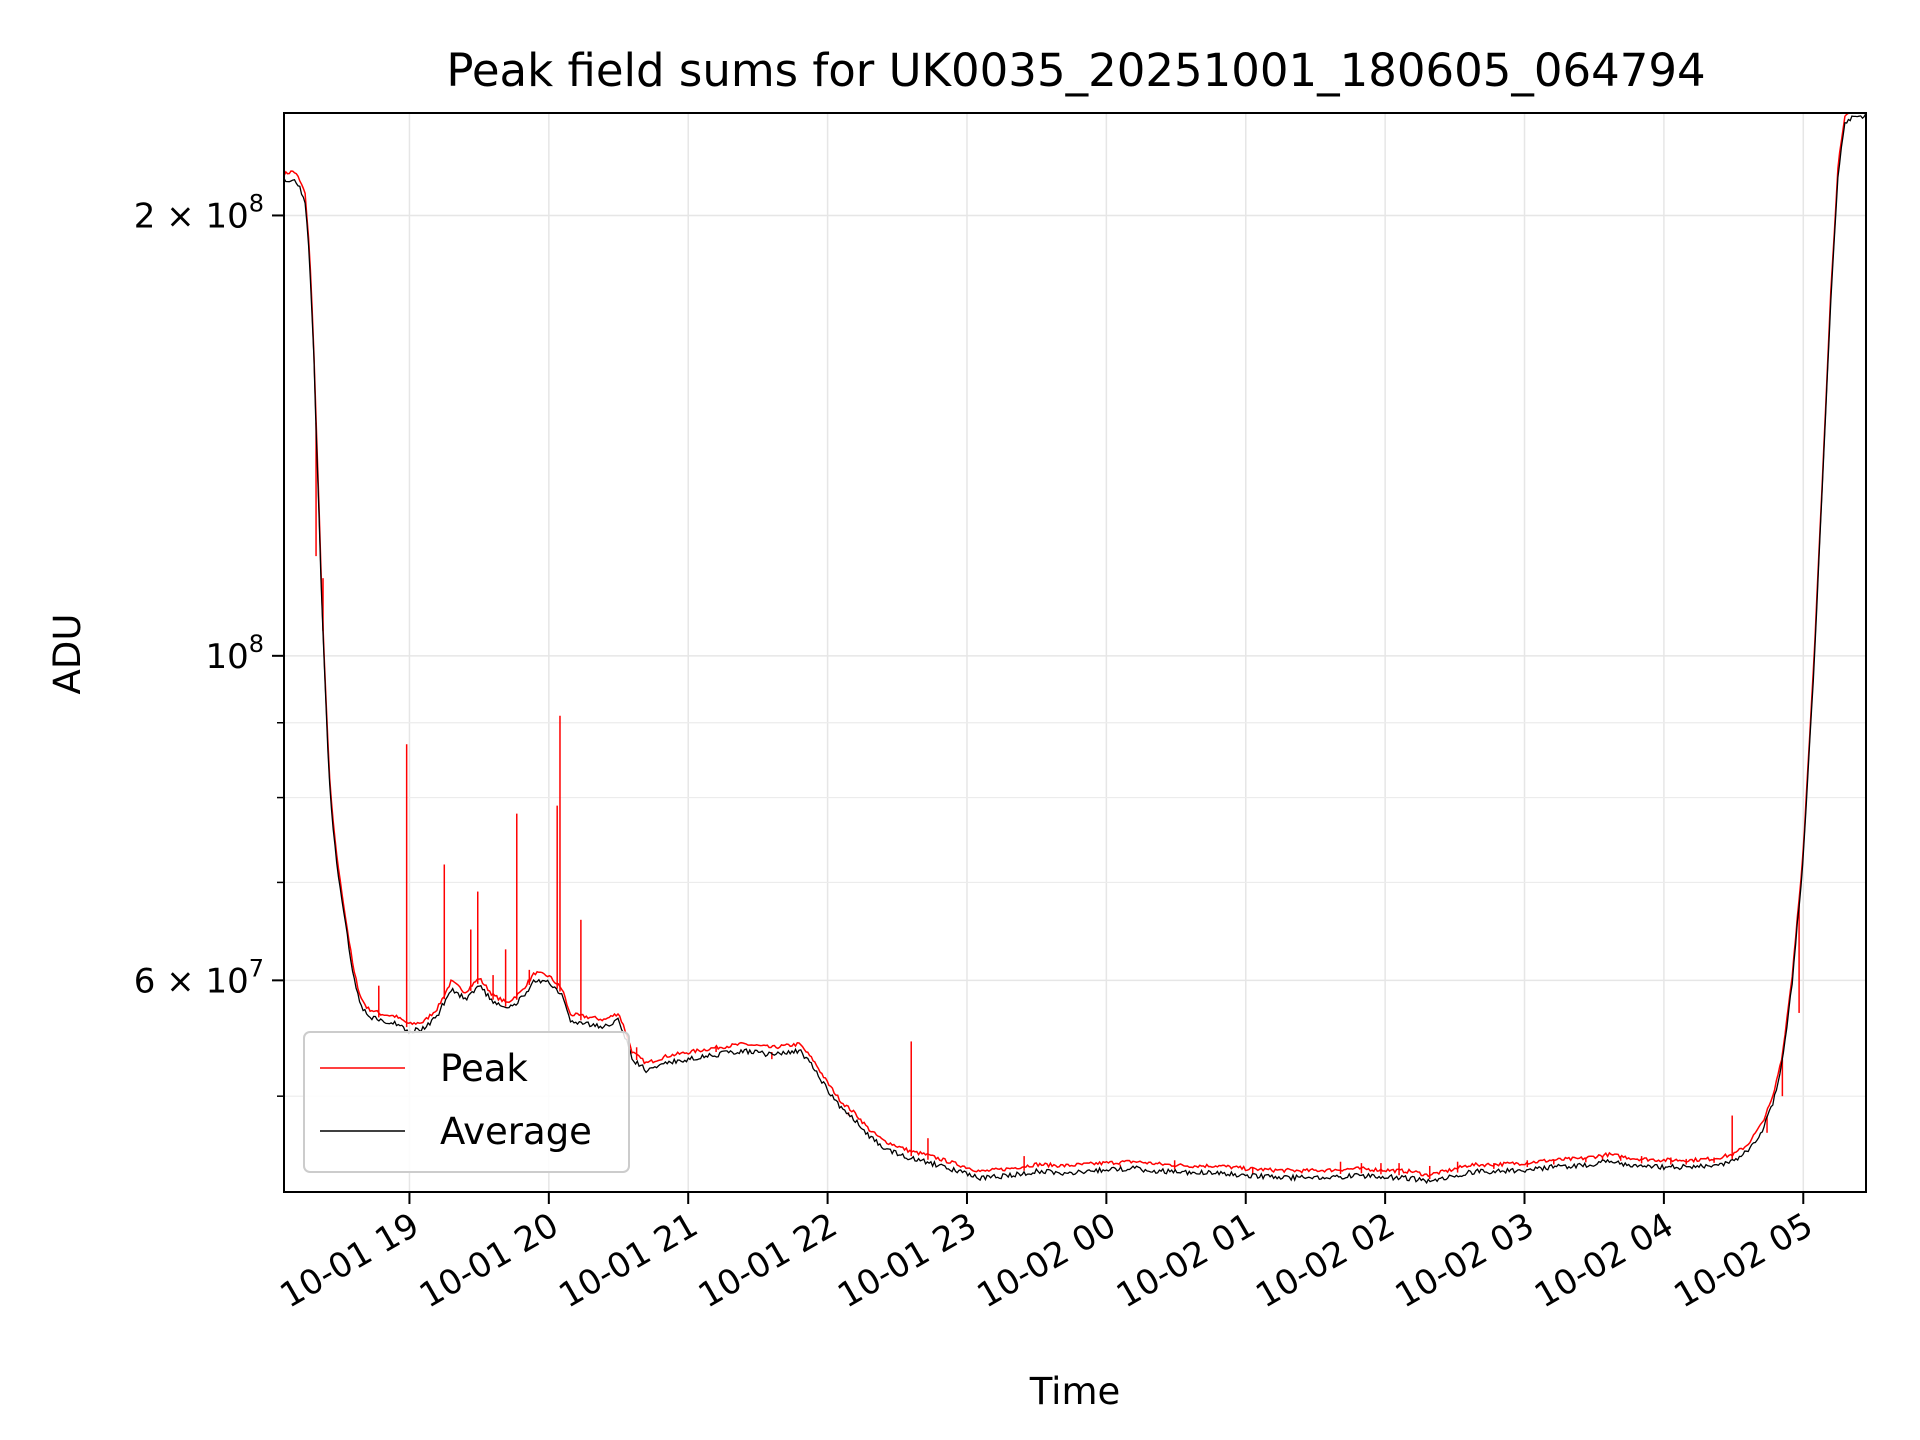 The width and height of the screenshot is (1920, 1440). I want to click on y-tick-label-2: 6 × 107, so click(199, 977).